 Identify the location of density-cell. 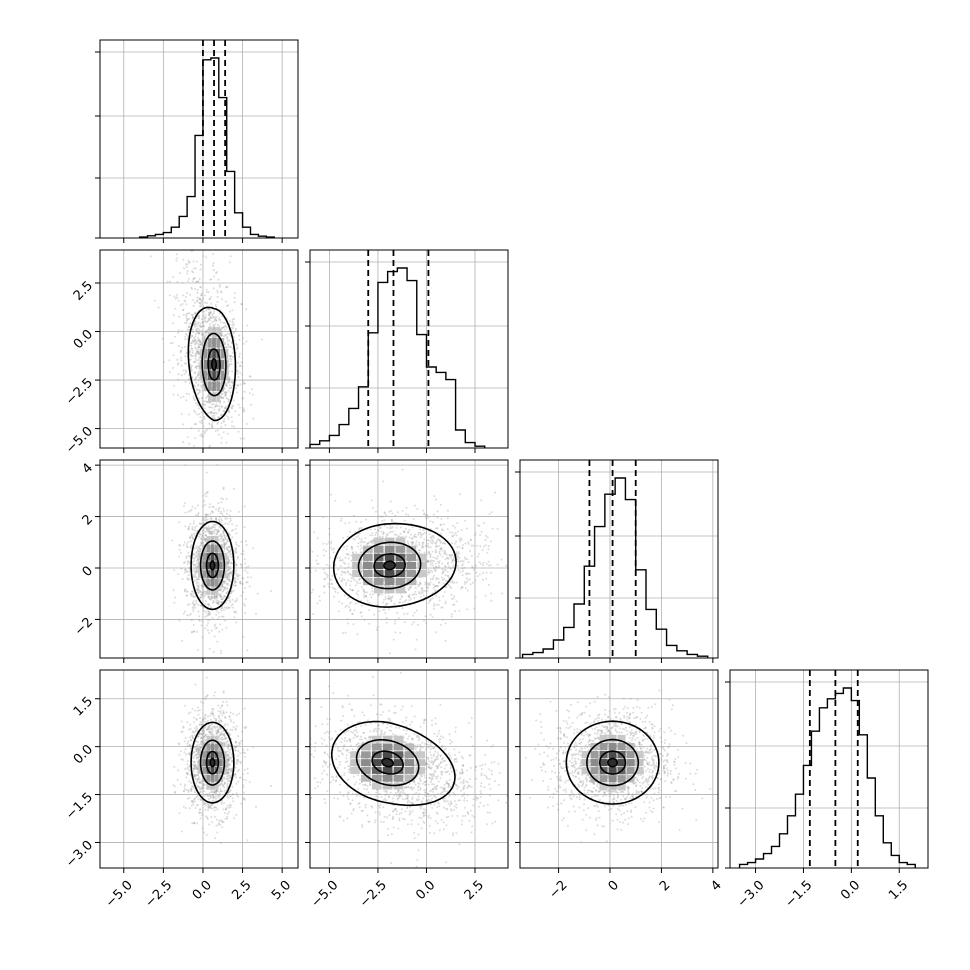
(210, 342).